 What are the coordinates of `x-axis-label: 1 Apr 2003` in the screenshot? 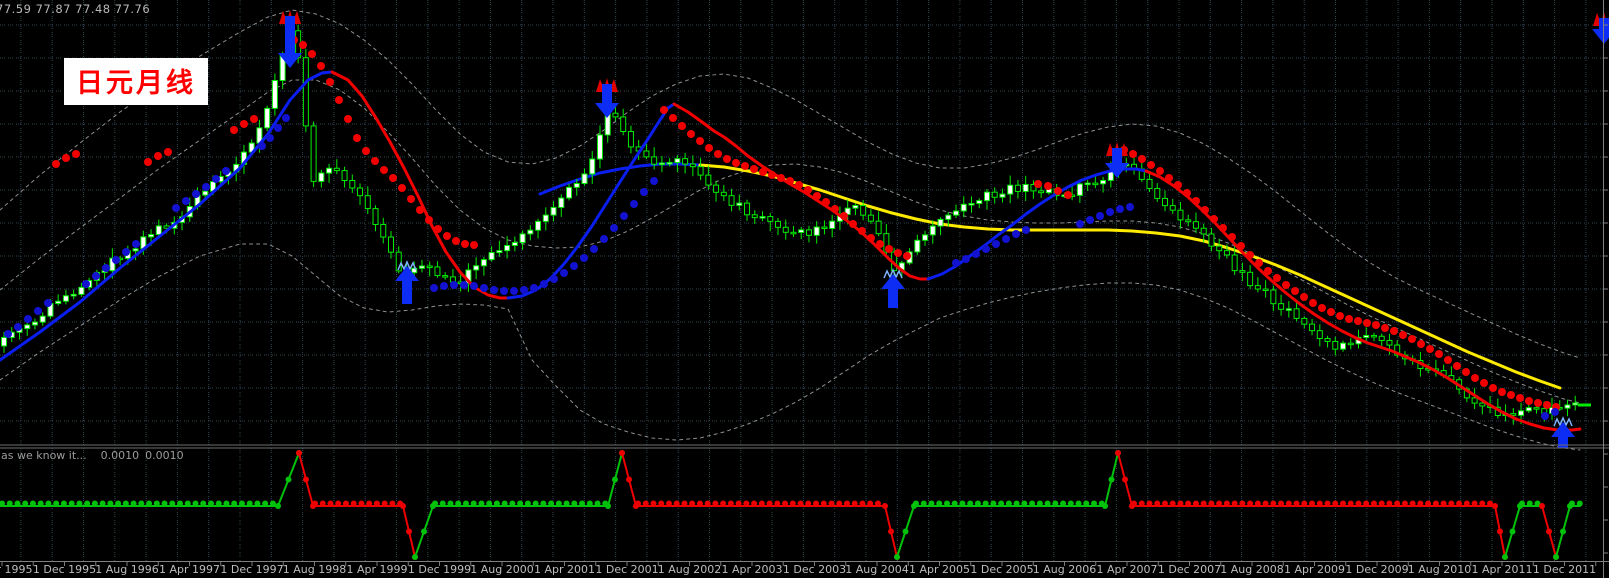 It's located at (752, 569).